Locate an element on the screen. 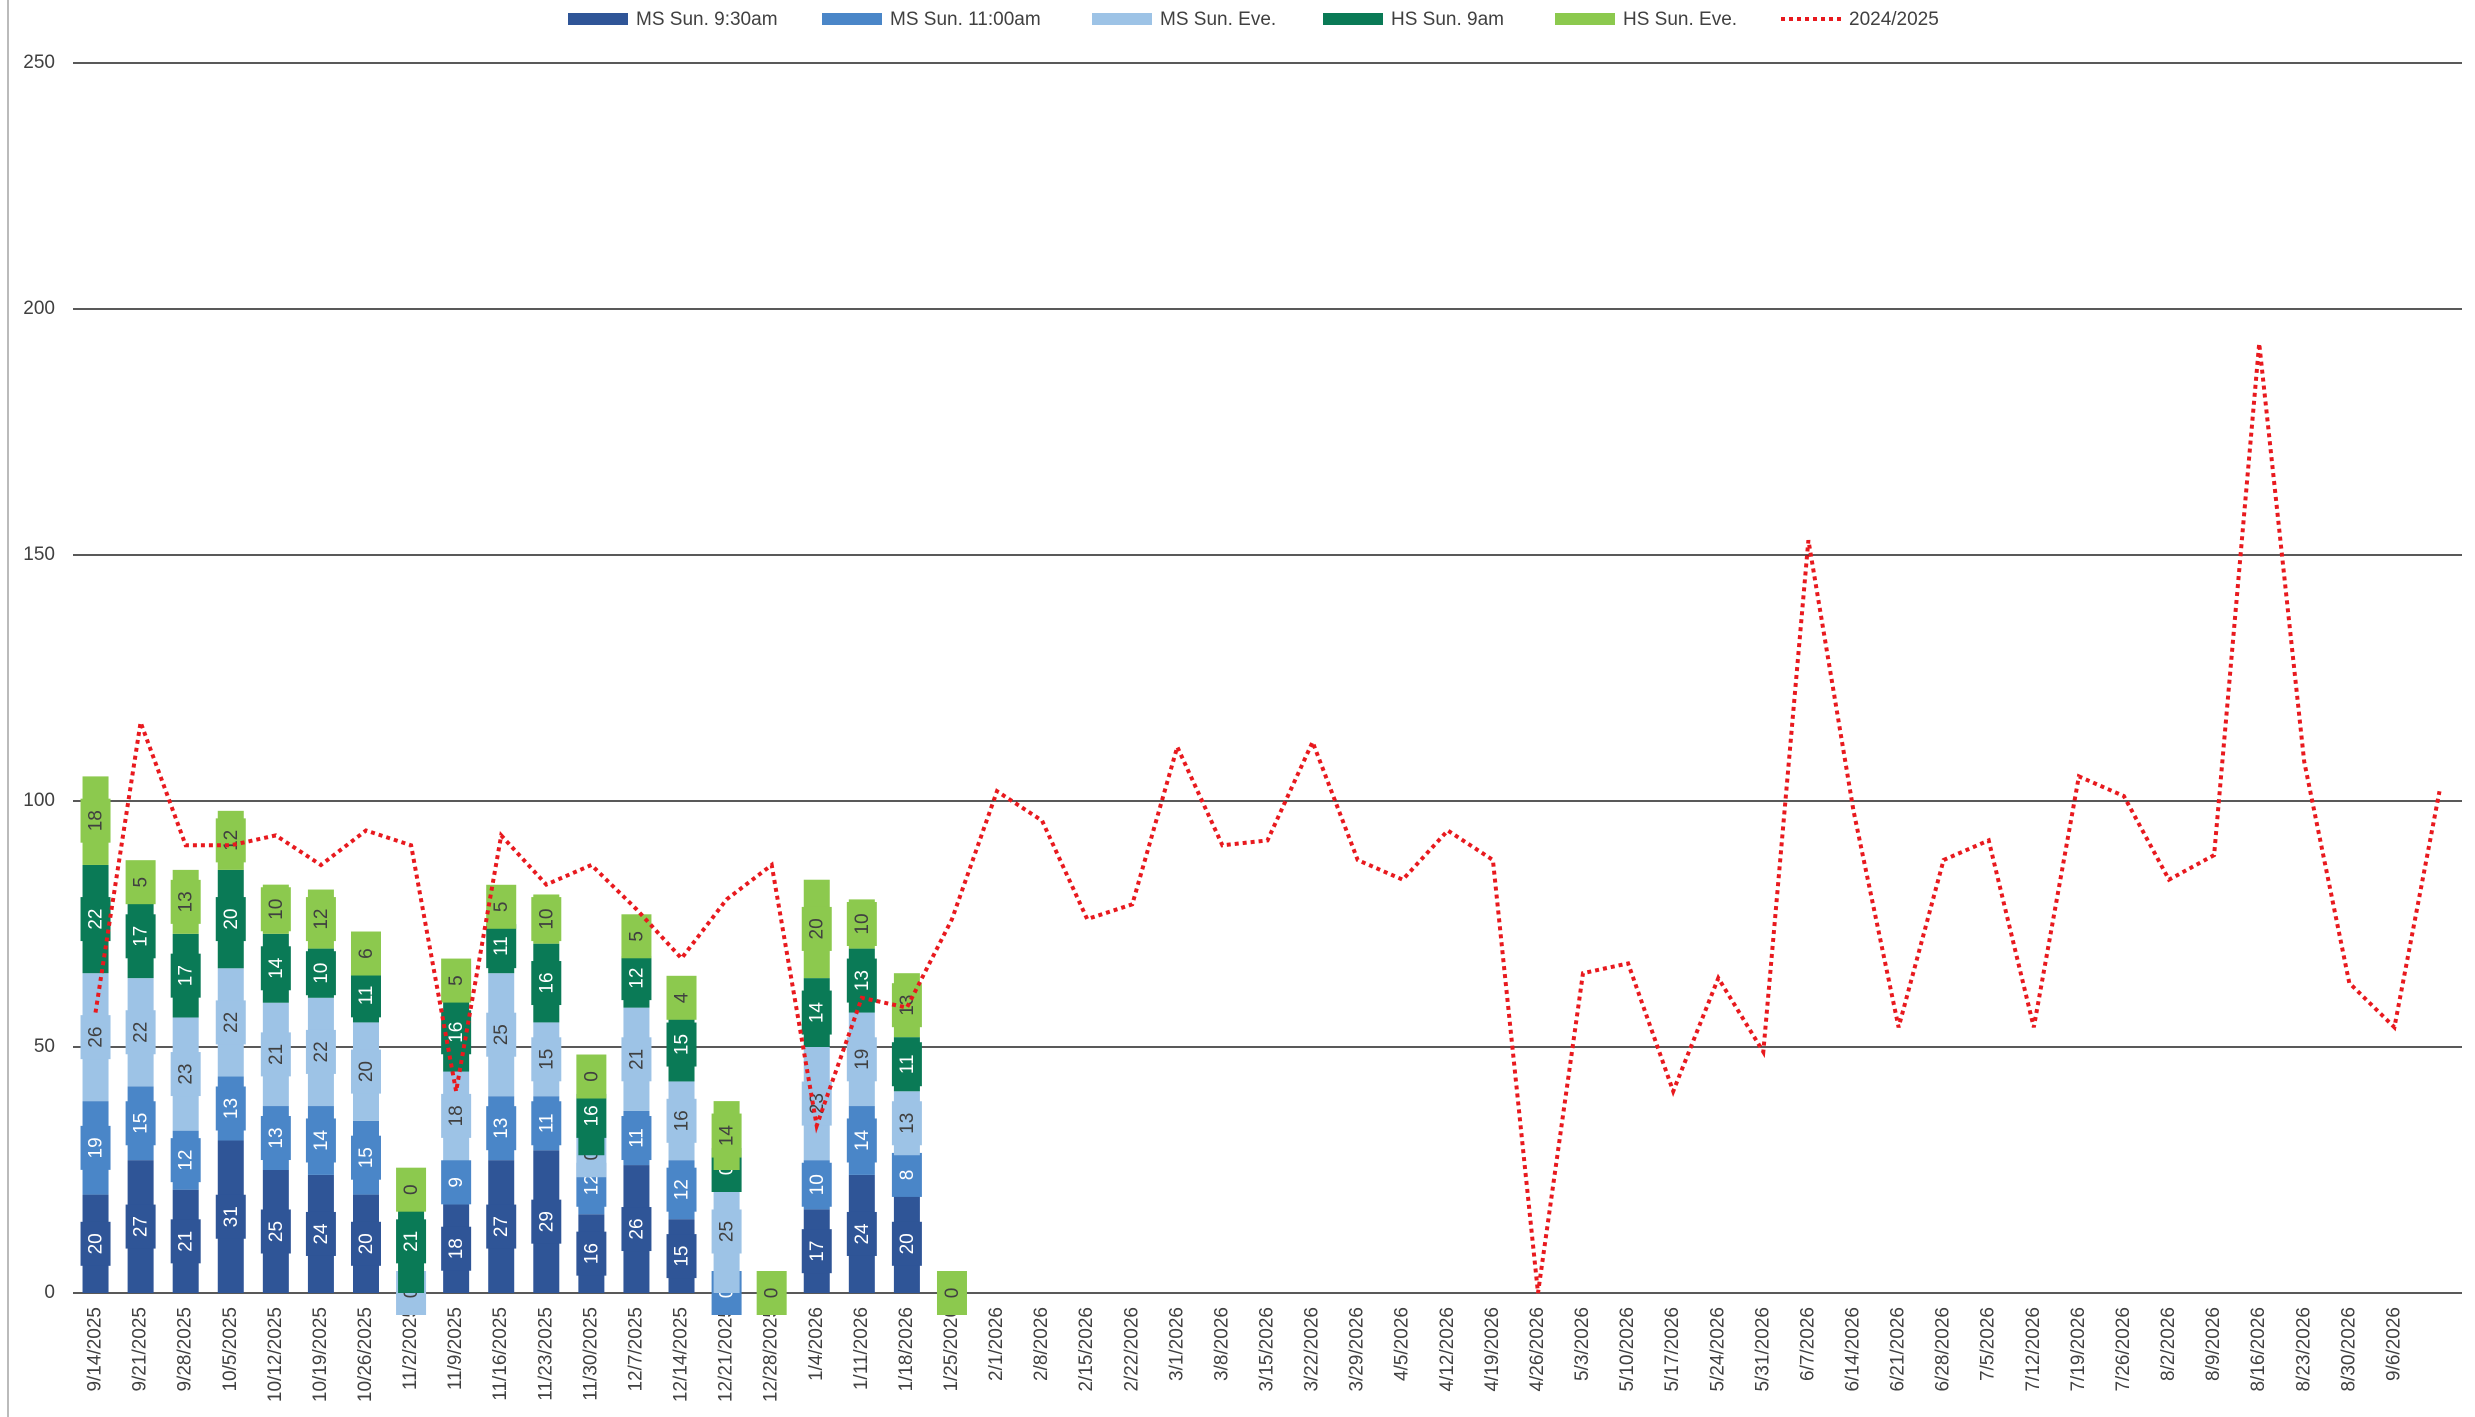 The width and height of the screenshot is (2475, 1417). x-tick-label: 7/26/2026 is located at coordinates (2123, 1349).